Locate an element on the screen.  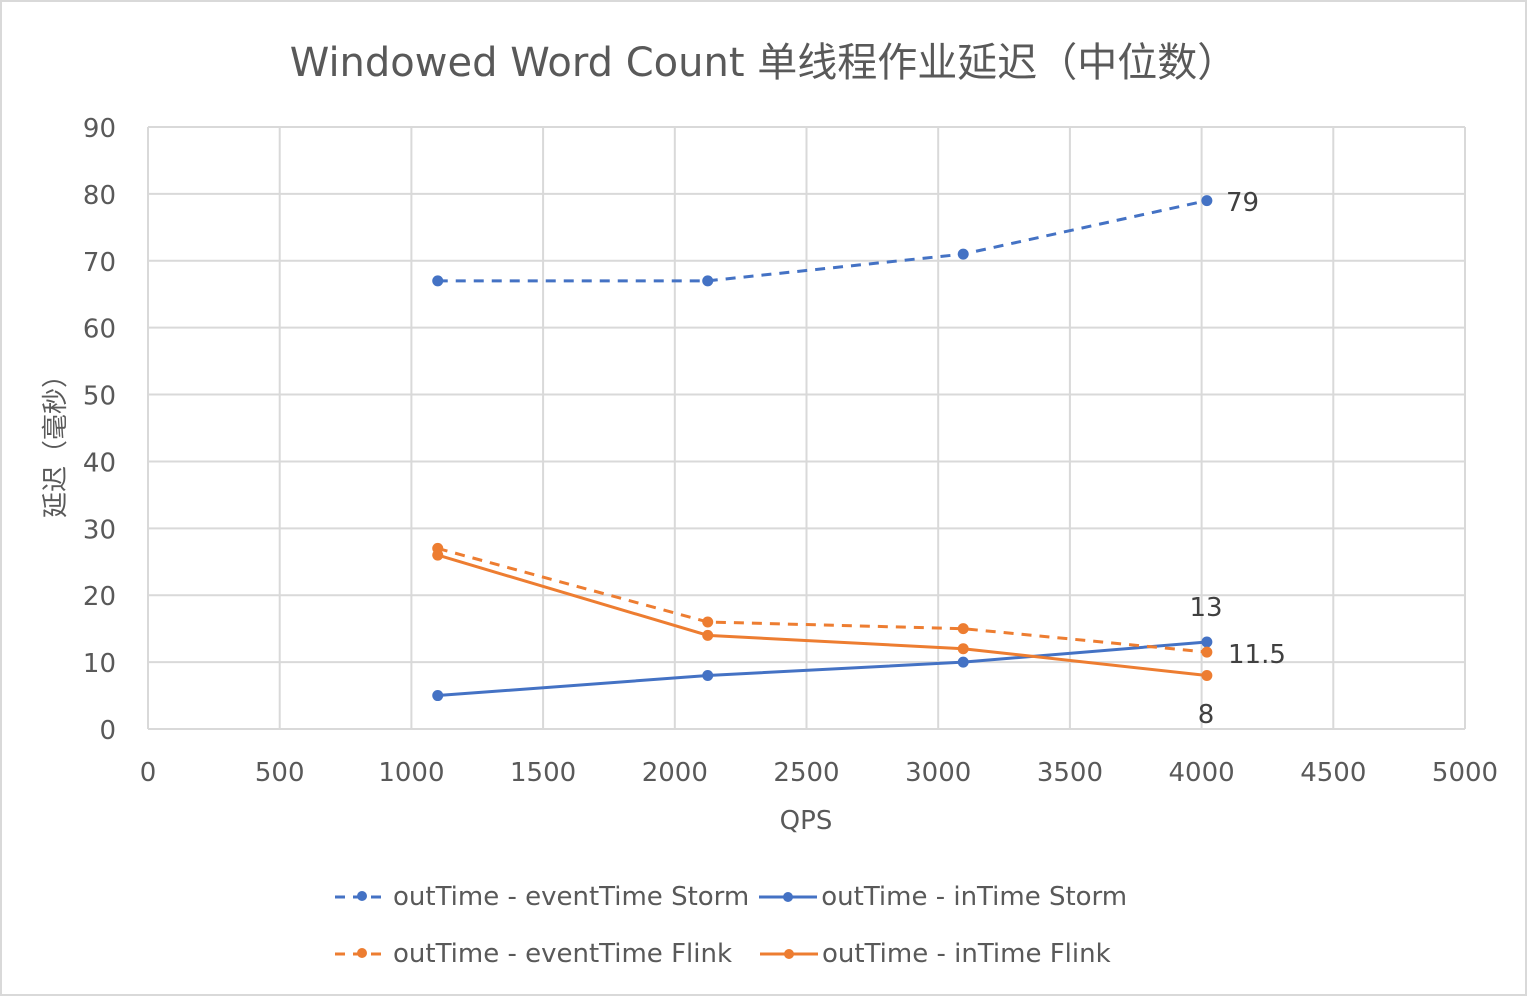
legend-label: outTime - eventTime Flink is located at coordinates (563, 954).